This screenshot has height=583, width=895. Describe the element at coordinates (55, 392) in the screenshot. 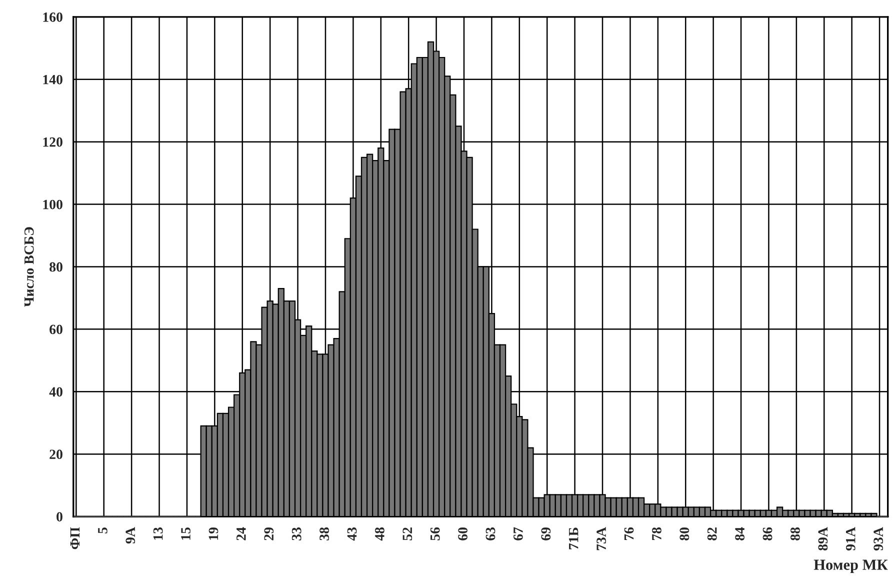

I see `y-tick-label: 40` at that location.